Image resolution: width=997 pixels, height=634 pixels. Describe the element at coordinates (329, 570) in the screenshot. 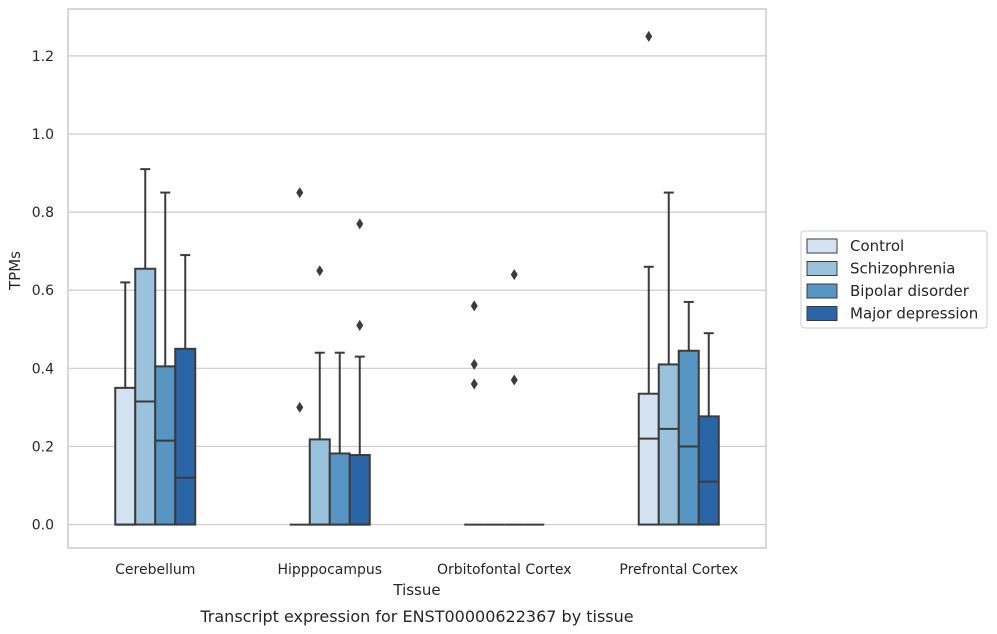

I see `x-tick-label: Hipppocampus` at that location.